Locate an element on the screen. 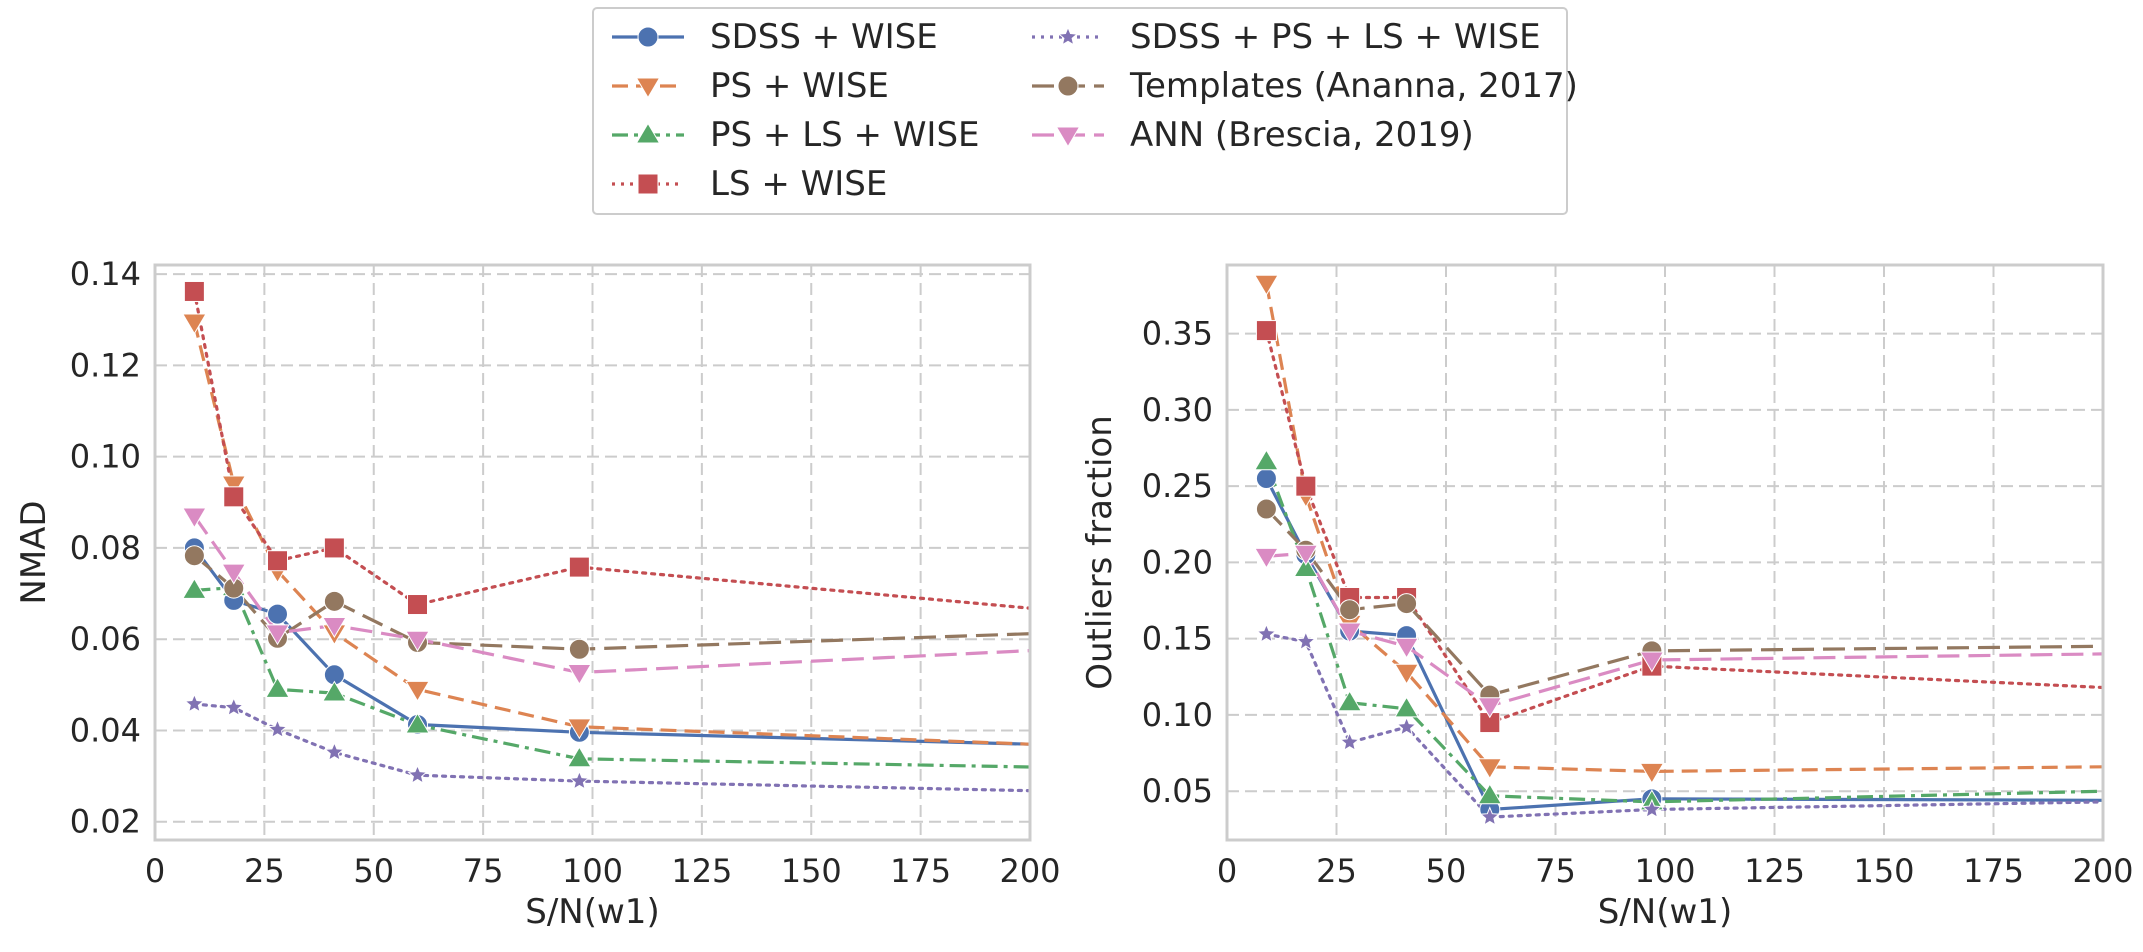 The height and width of the screenshot is (952, 2143). y-tick-label: 0.15 is located at coordinates (1177, 639).